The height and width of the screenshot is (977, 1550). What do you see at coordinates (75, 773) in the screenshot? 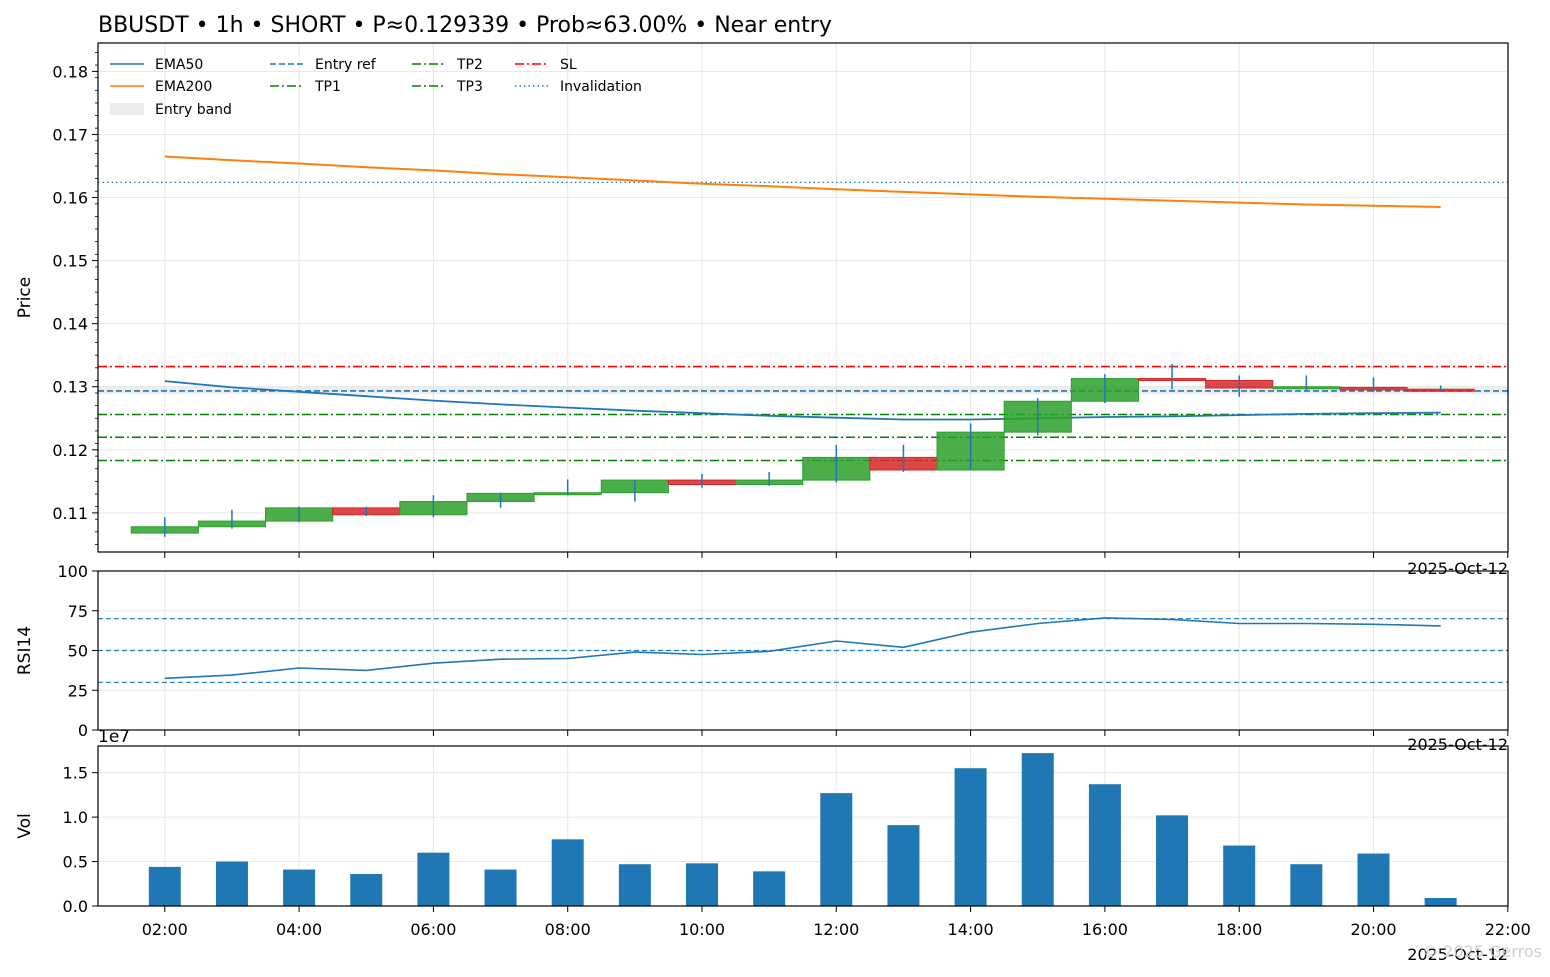
I see `vol-ytick-label: 1.5` at bounding box center [75, 773].